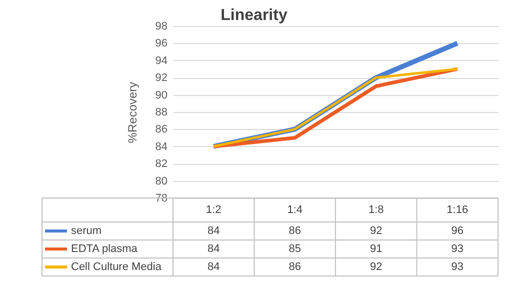 The width and height of the screenshot is (508, 289). I want to click on y-tick-label: 92, so click(161, 78).